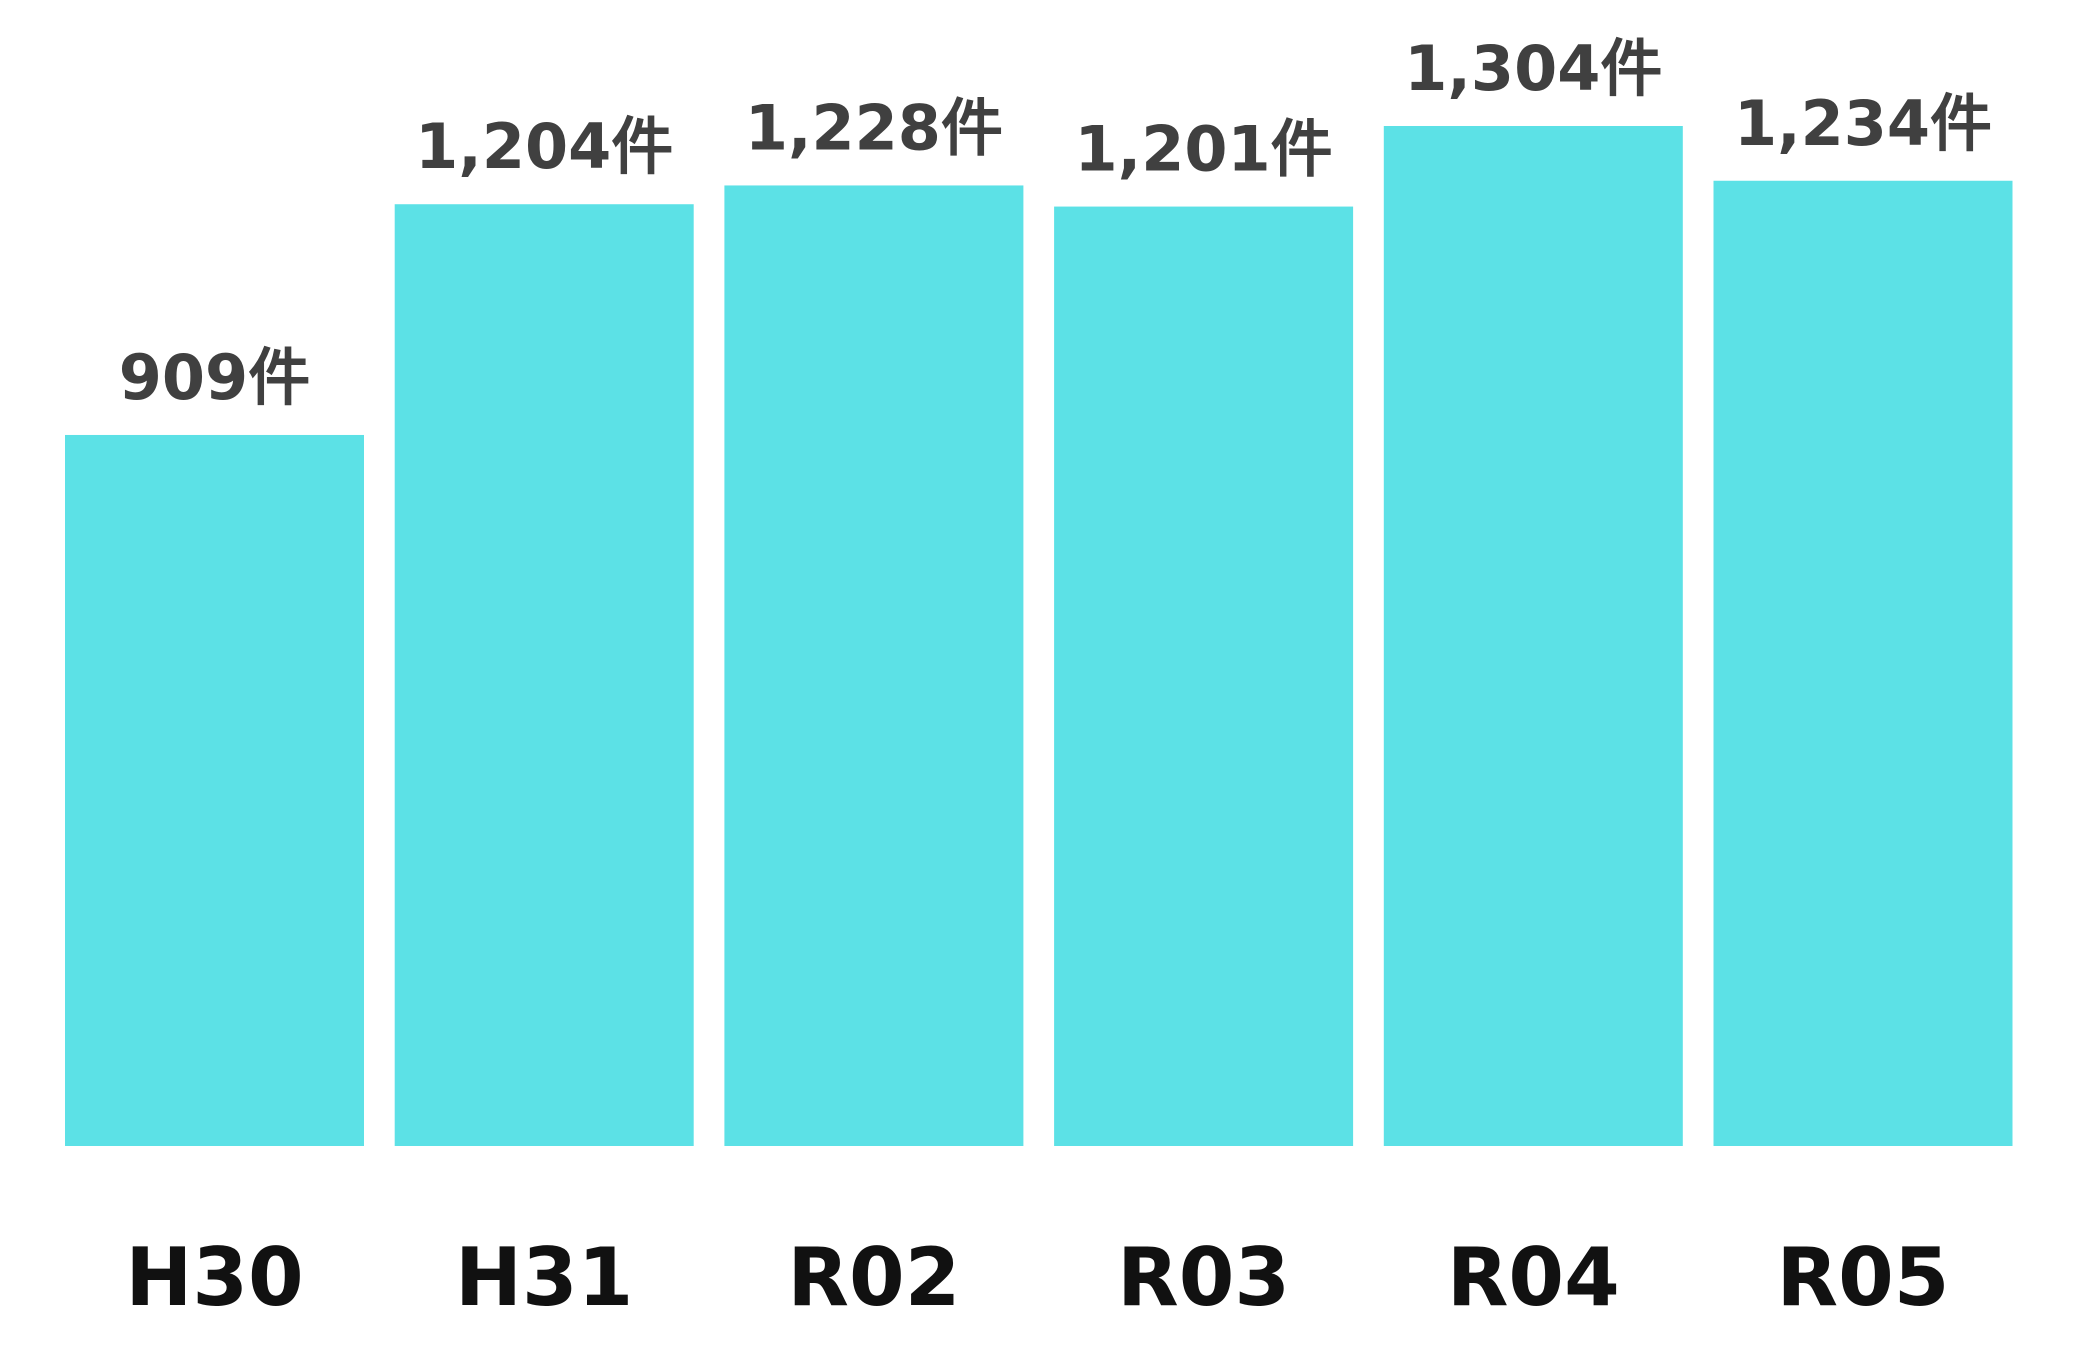 Image resolution: width=2079 pixels, height=1365 pixels. I want to click on value-label: 909件, so click(214, 377).